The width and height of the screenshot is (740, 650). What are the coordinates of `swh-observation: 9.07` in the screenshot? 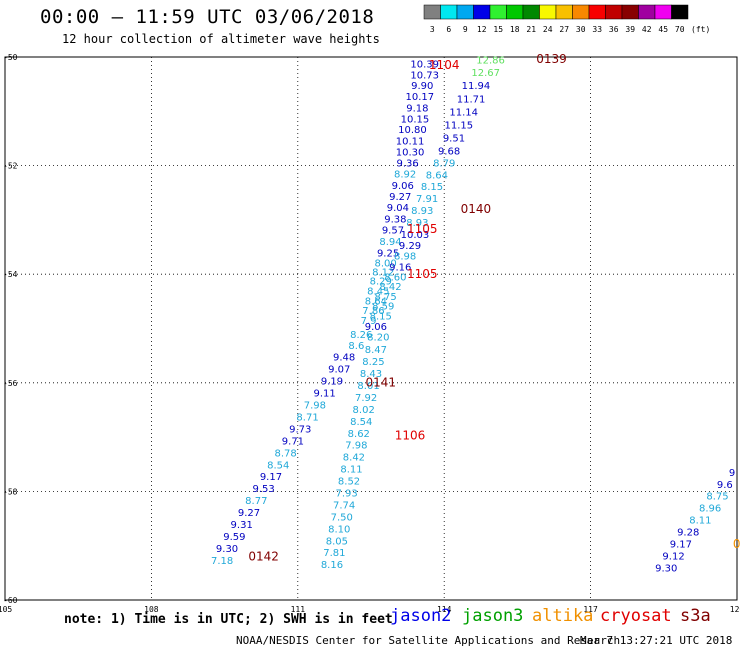 It's located at (339, 370).